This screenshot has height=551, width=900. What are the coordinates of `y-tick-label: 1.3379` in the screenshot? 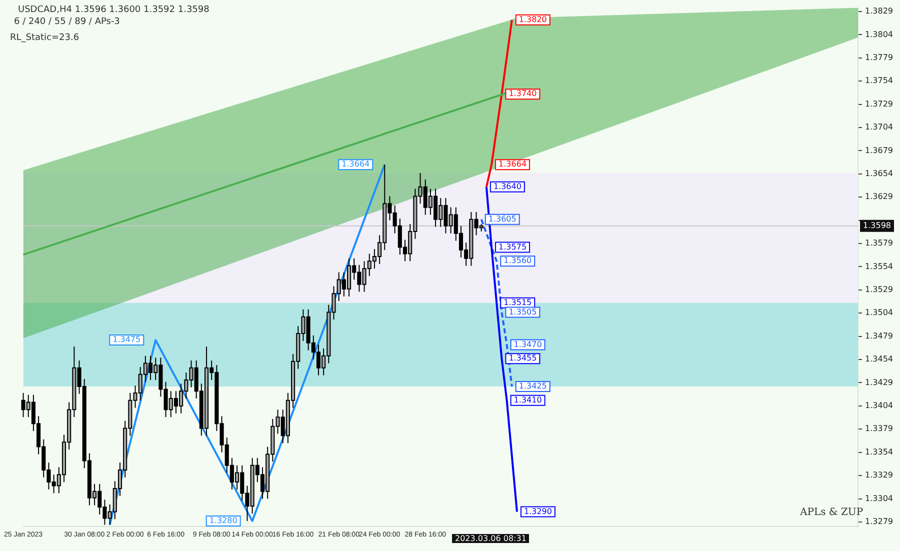 It's located at (879, 429).